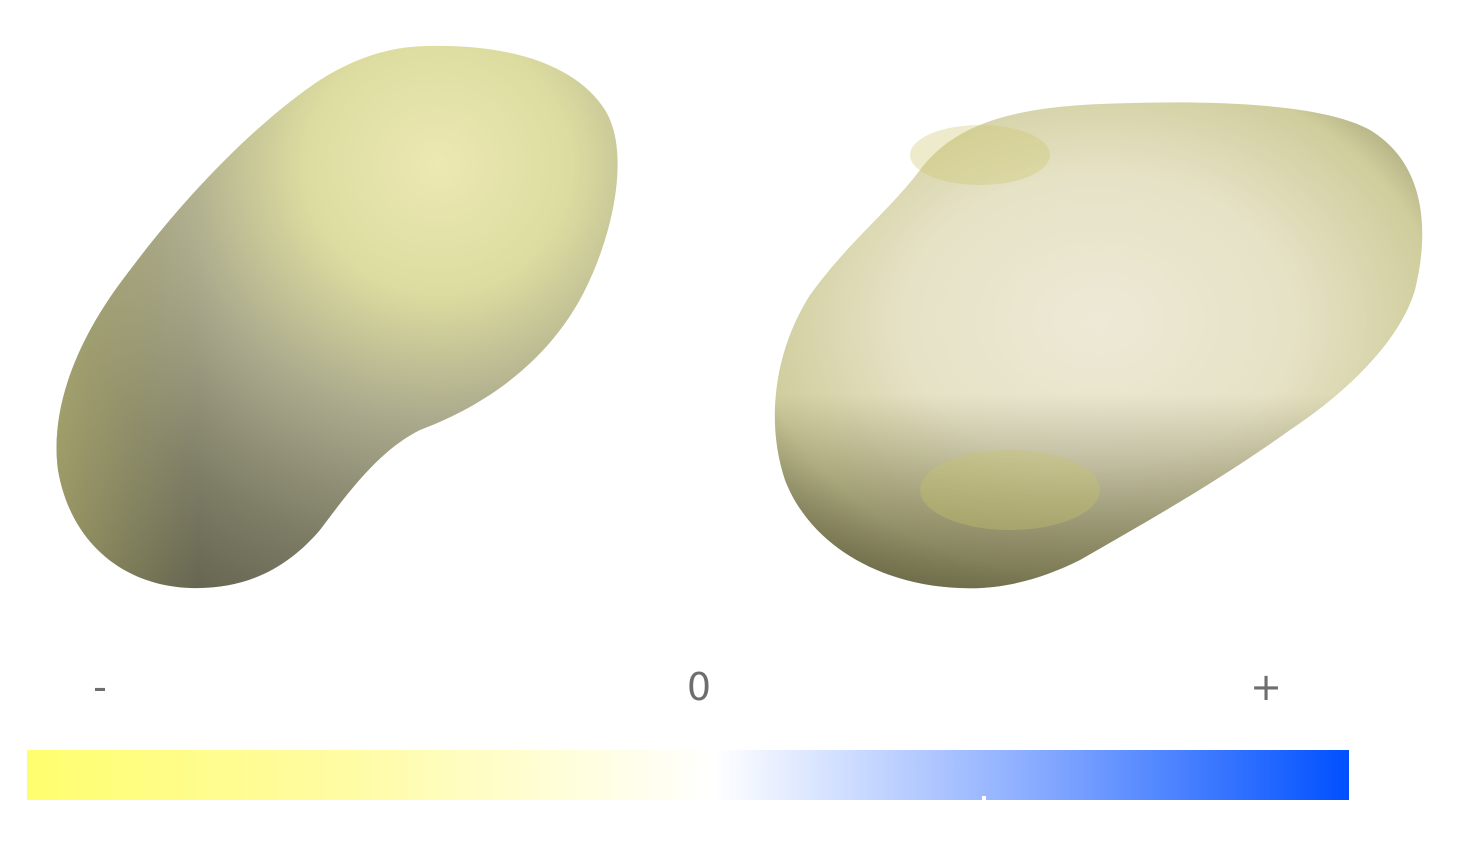 Image resolution: width=1462 pixels, height=848 pixels. Describe the element at coordinates (100, 687) in the screenshot. I see `scale-min-label: -` at that location.